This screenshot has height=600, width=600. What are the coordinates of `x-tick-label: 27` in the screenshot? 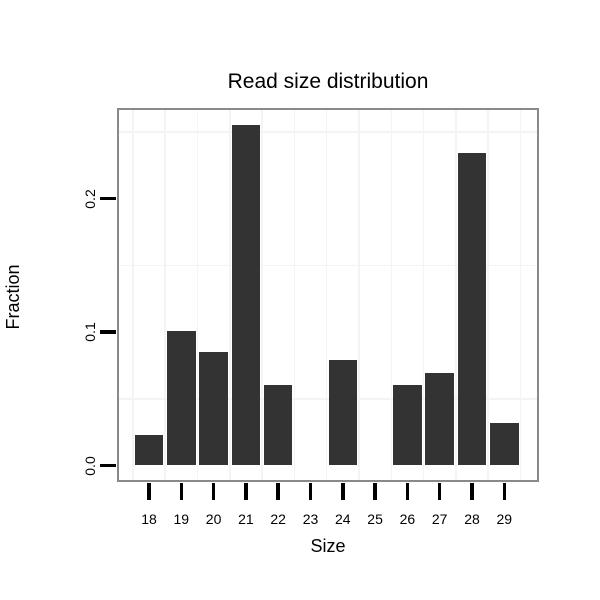 It's located at (439, 519).